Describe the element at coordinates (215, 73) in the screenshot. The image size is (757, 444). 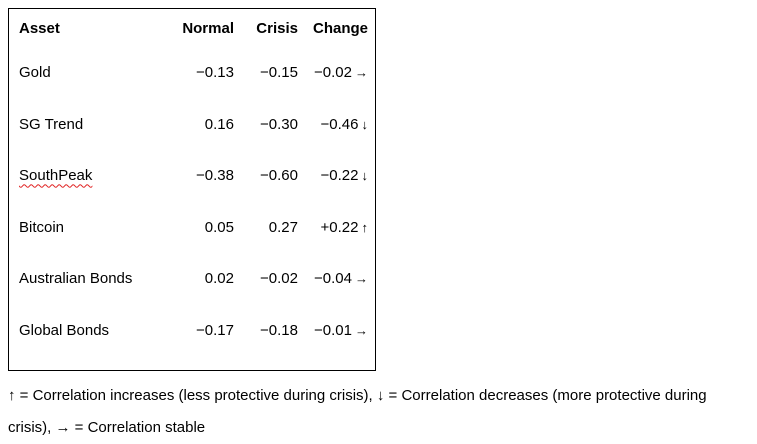
I see `normal-value: −0.13` at that location.